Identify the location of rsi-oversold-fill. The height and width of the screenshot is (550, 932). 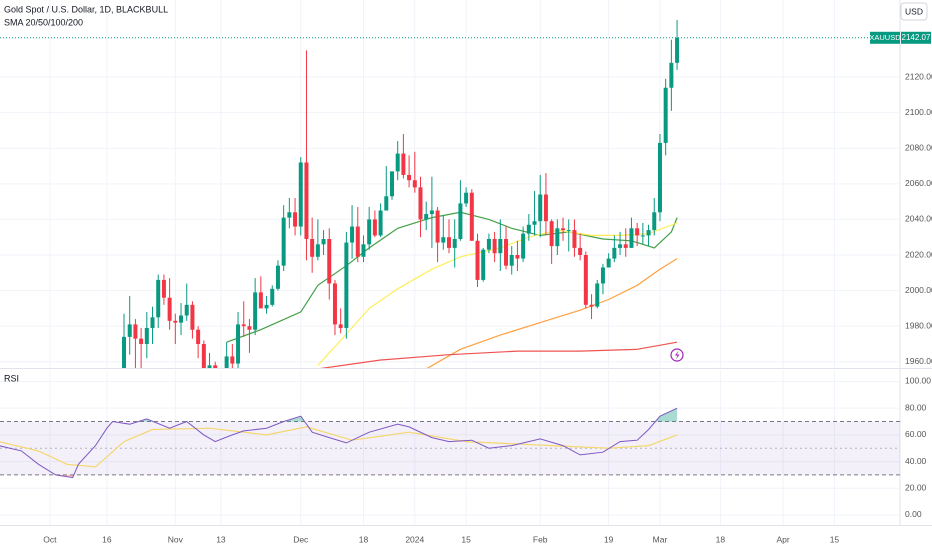
(339, 476).